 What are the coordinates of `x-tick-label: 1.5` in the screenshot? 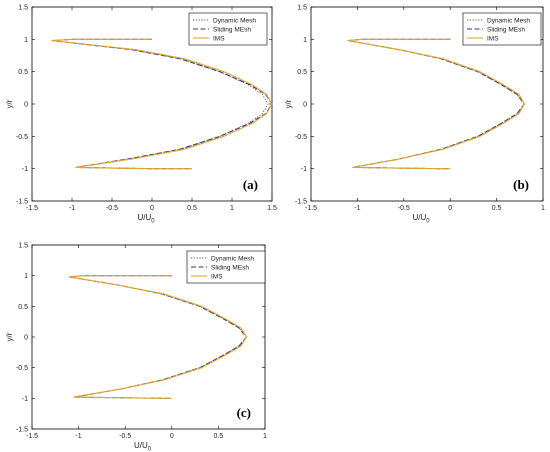 It's located at (272, 208).